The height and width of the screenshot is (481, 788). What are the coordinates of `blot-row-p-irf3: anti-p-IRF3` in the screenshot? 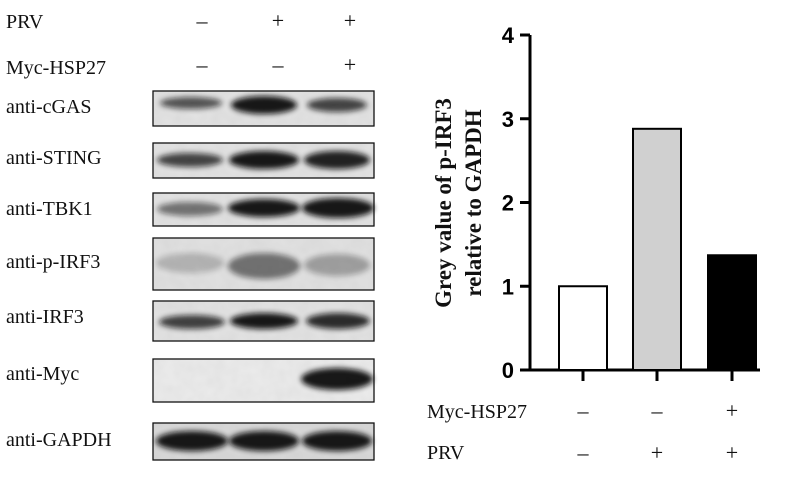 It's located at (190, 264).